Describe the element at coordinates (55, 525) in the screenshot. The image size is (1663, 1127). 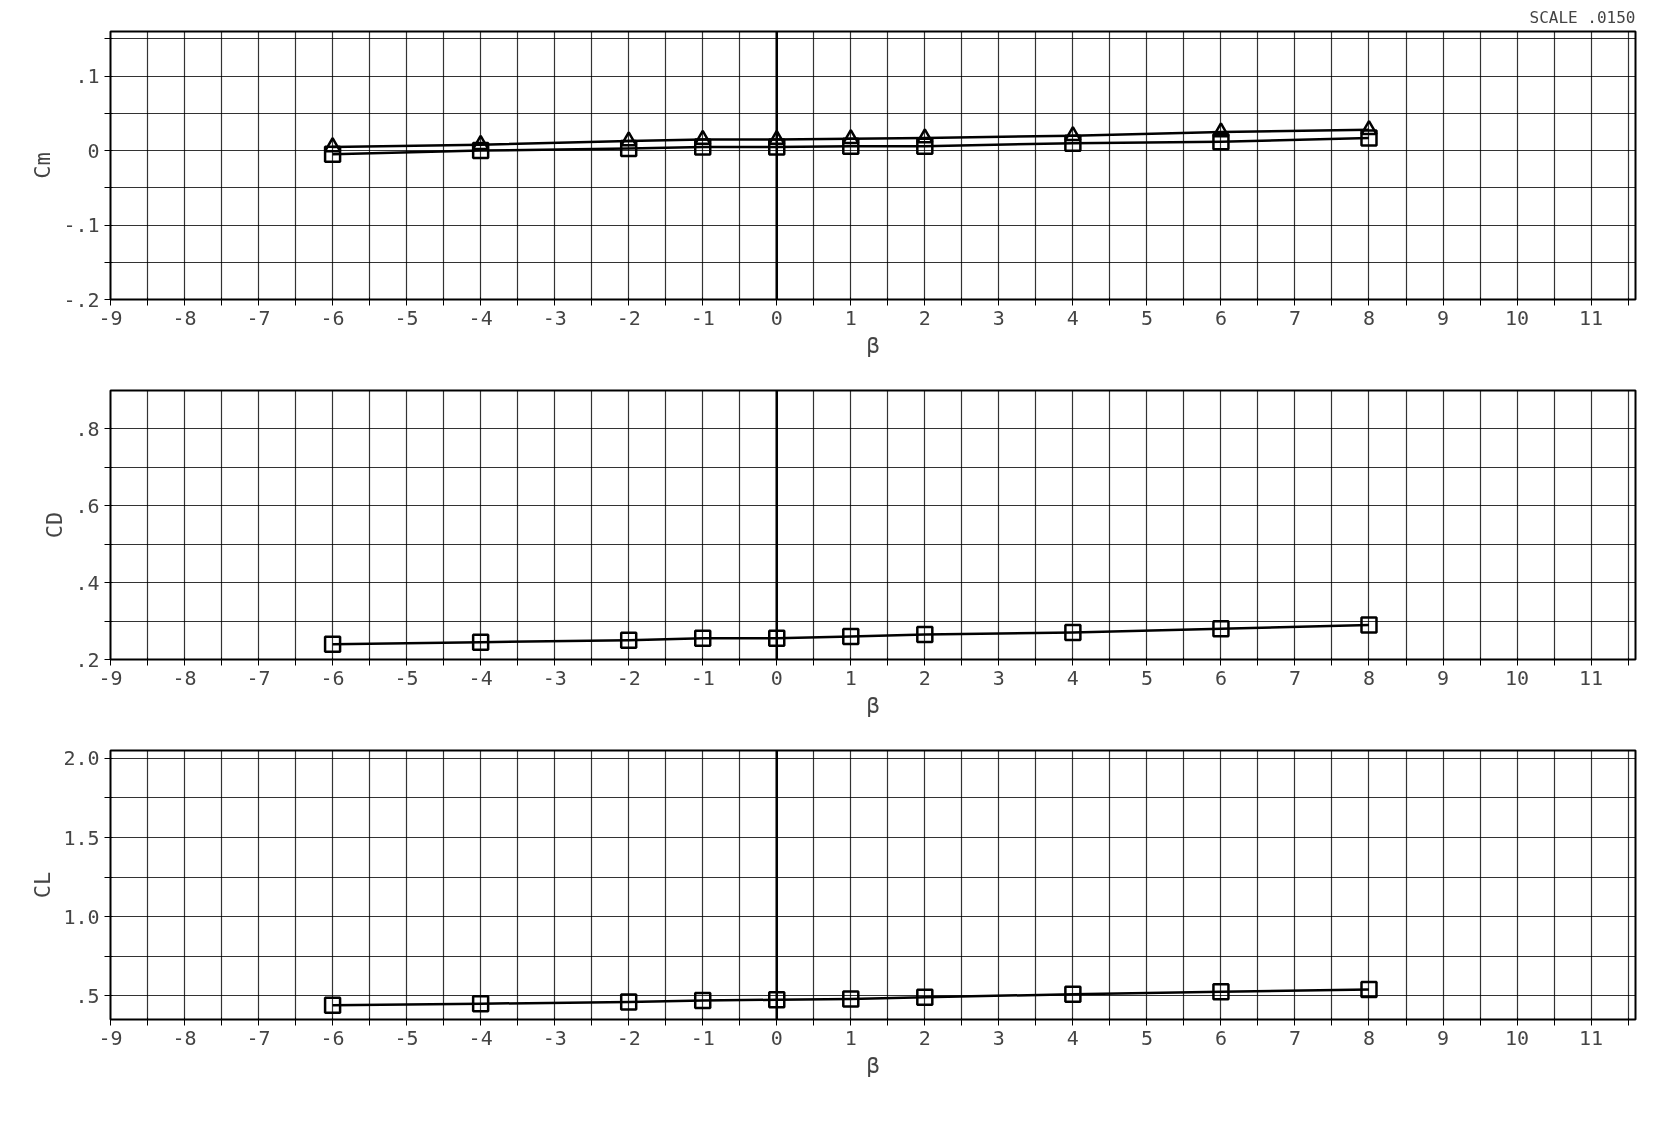
I see `y-axis-title: CD` at that location.